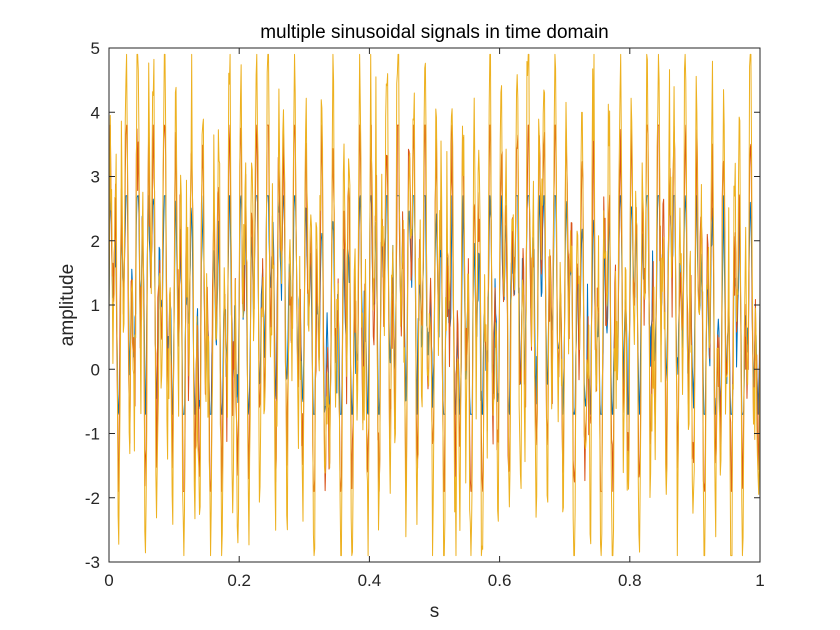 The image size is (840, 630). I want to click on y-tick-label: 2, so click(95, 241).